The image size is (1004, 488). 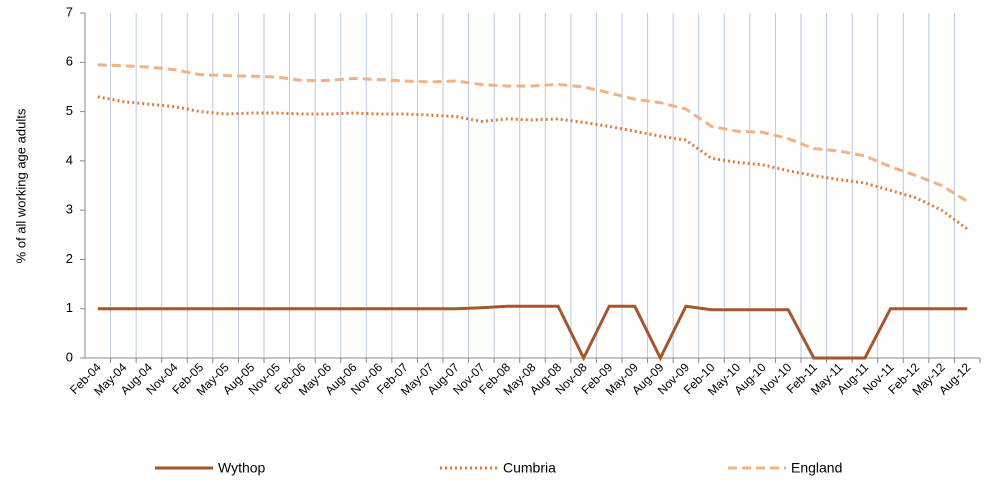 I want to click on y-tick-label: 0, so click(x=69, y=356).